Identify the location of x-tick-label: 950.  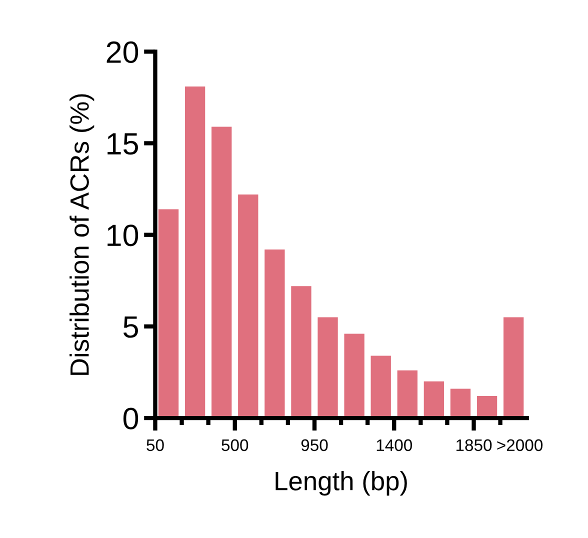
(314, 445).